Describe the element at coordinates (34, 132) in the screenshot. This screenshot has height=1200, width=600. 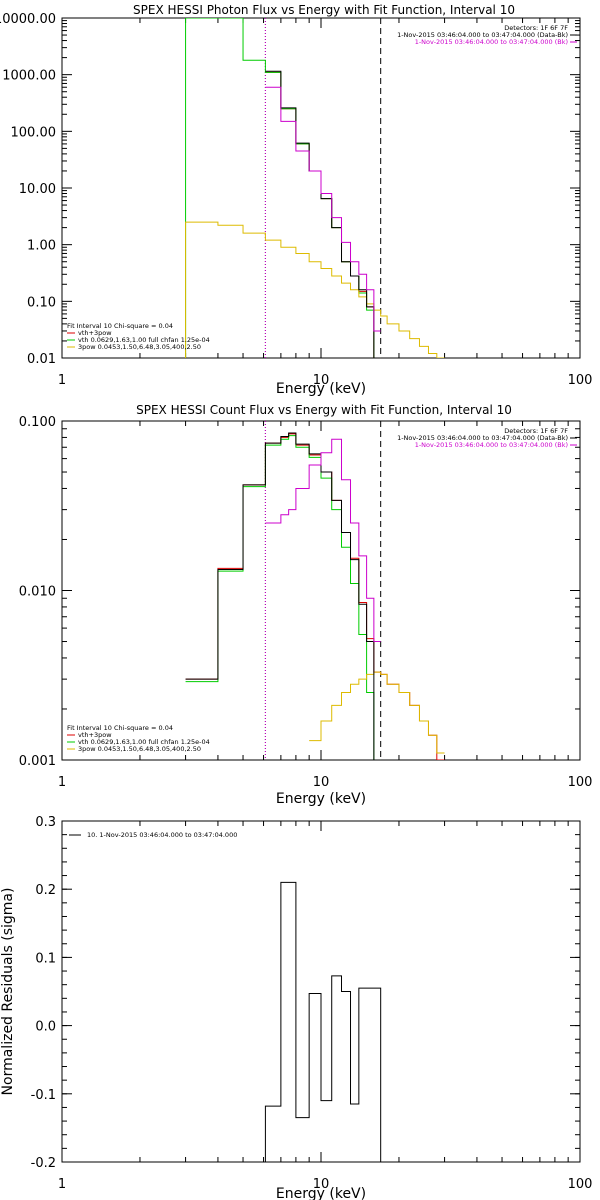
I see `y-tick-label: 100.00` at that location.